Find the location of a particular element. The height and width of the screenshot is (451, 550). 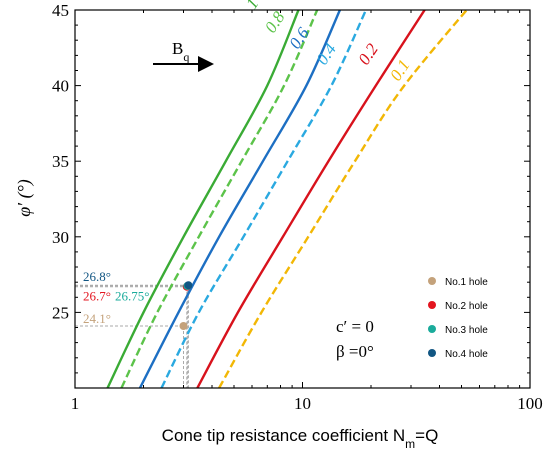

point-labels: 24.1° 26.7° 26.75° 26.8° is located at coordinates (116, 297).